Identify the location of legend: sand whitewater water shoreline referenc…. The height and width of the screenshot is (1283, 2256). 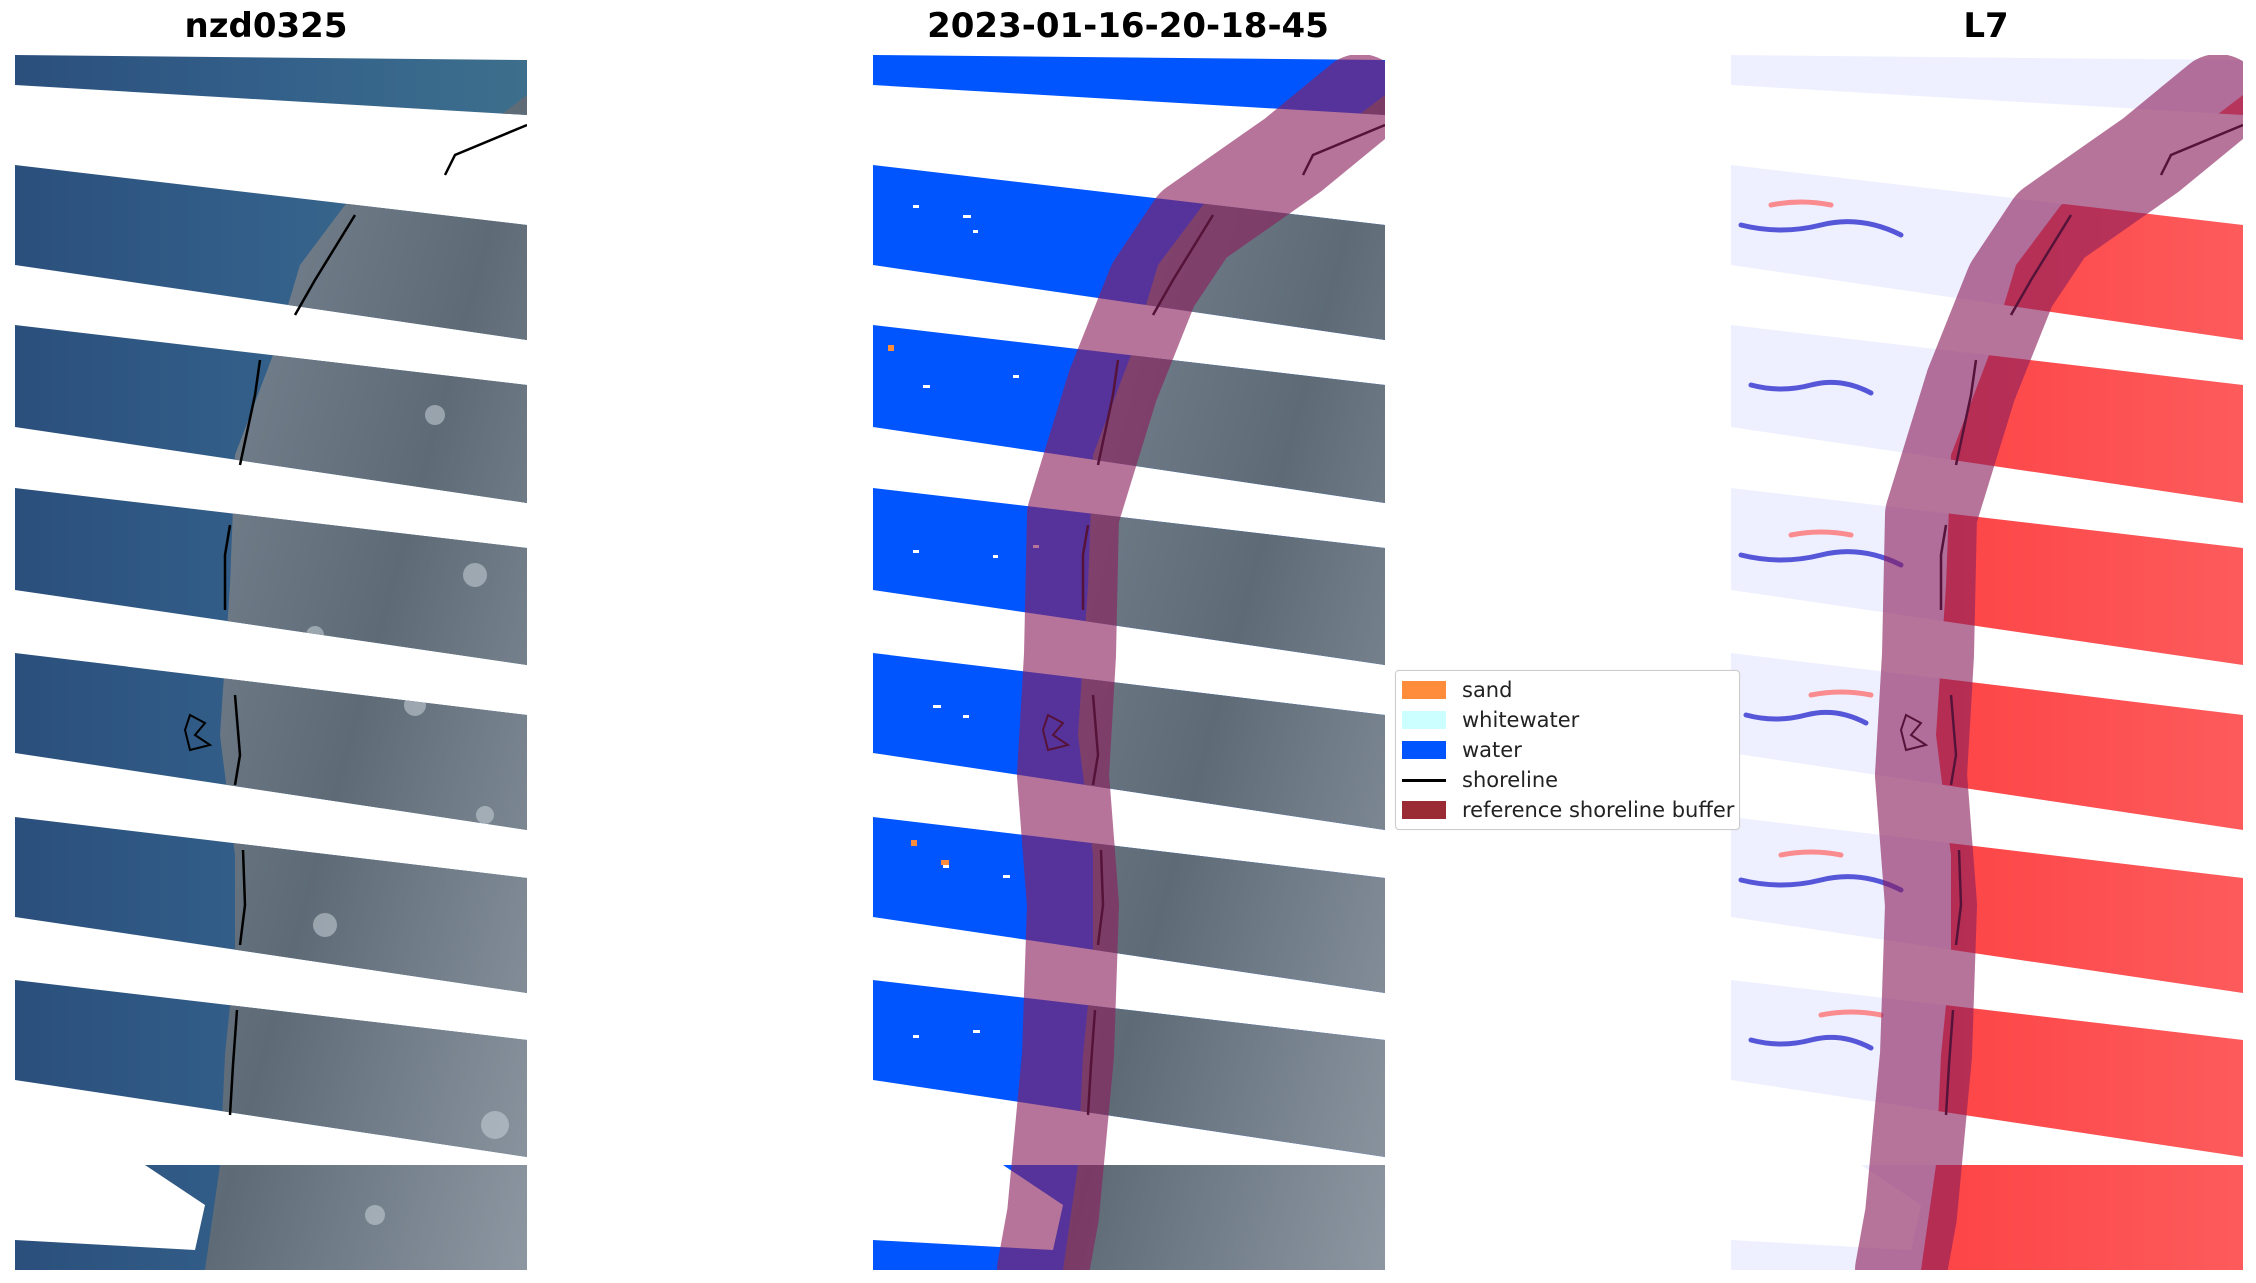
(1567, 750).